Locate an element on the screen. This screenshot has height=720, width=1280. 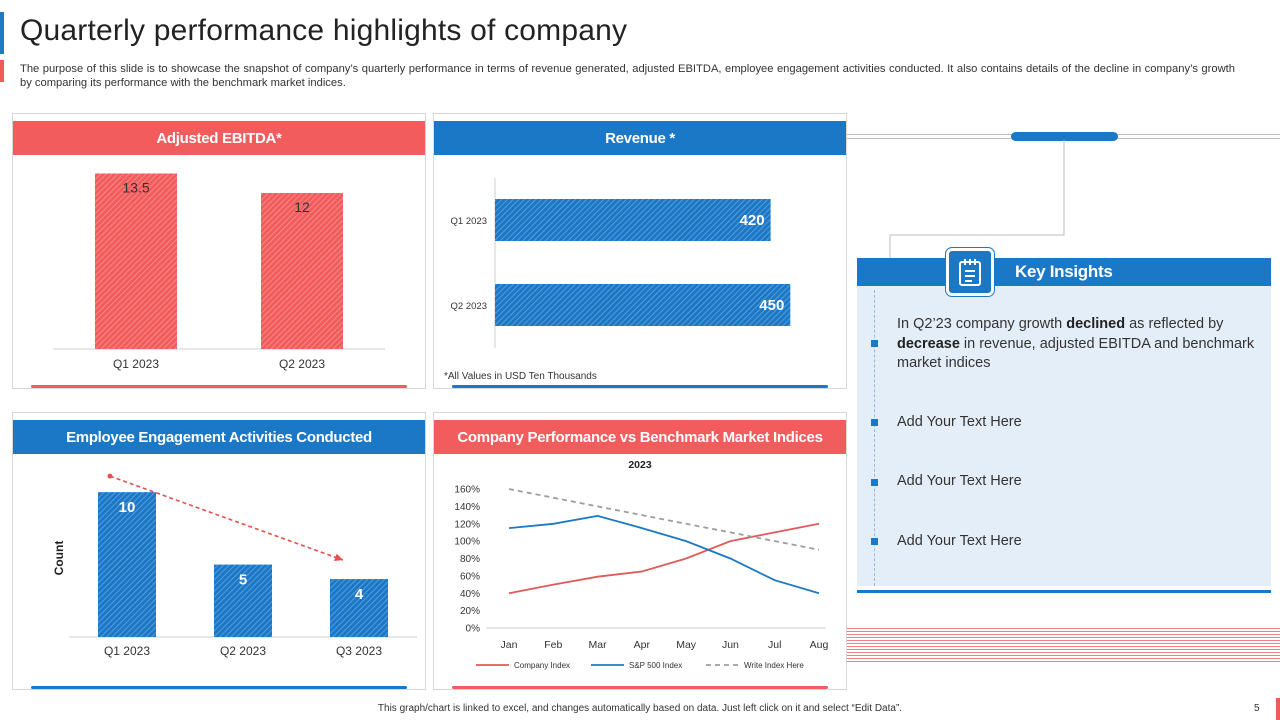
y-tick-label: 40% is located at coordinates (470, 594).